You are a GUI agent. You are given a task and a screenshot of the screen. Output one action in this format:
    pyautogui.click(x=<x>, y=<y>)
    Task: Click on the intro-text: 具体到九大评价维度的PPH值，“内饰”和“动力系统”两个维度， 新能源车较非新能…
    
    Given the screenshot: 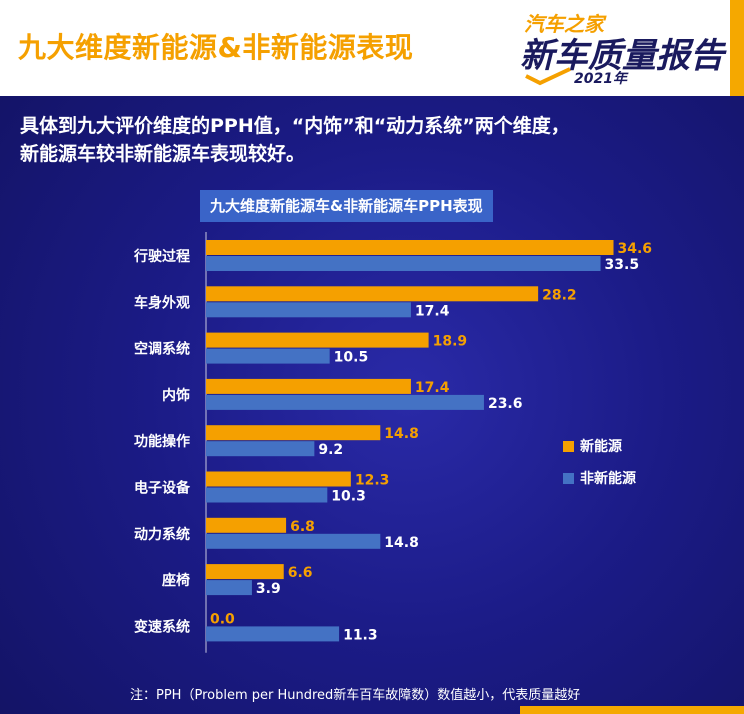 What is the action you would take?
    pyautogui.click(x=370, y=140)
    